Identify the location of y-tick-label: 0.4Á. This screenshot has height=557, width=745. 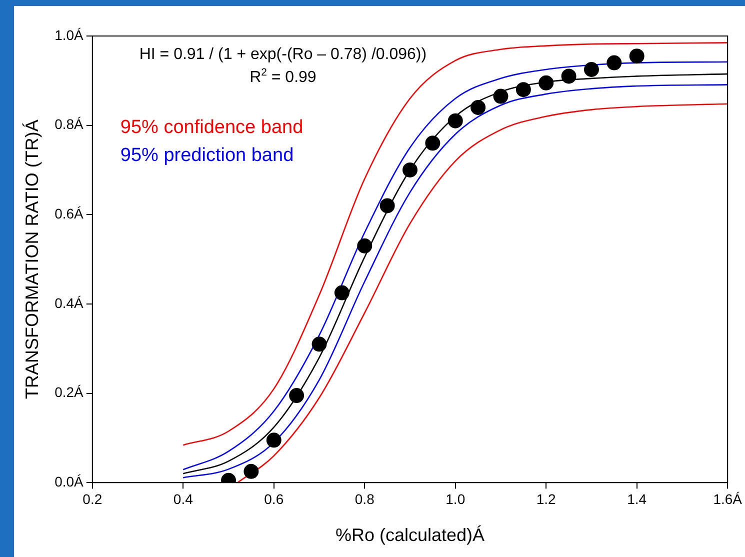
(69, 302).